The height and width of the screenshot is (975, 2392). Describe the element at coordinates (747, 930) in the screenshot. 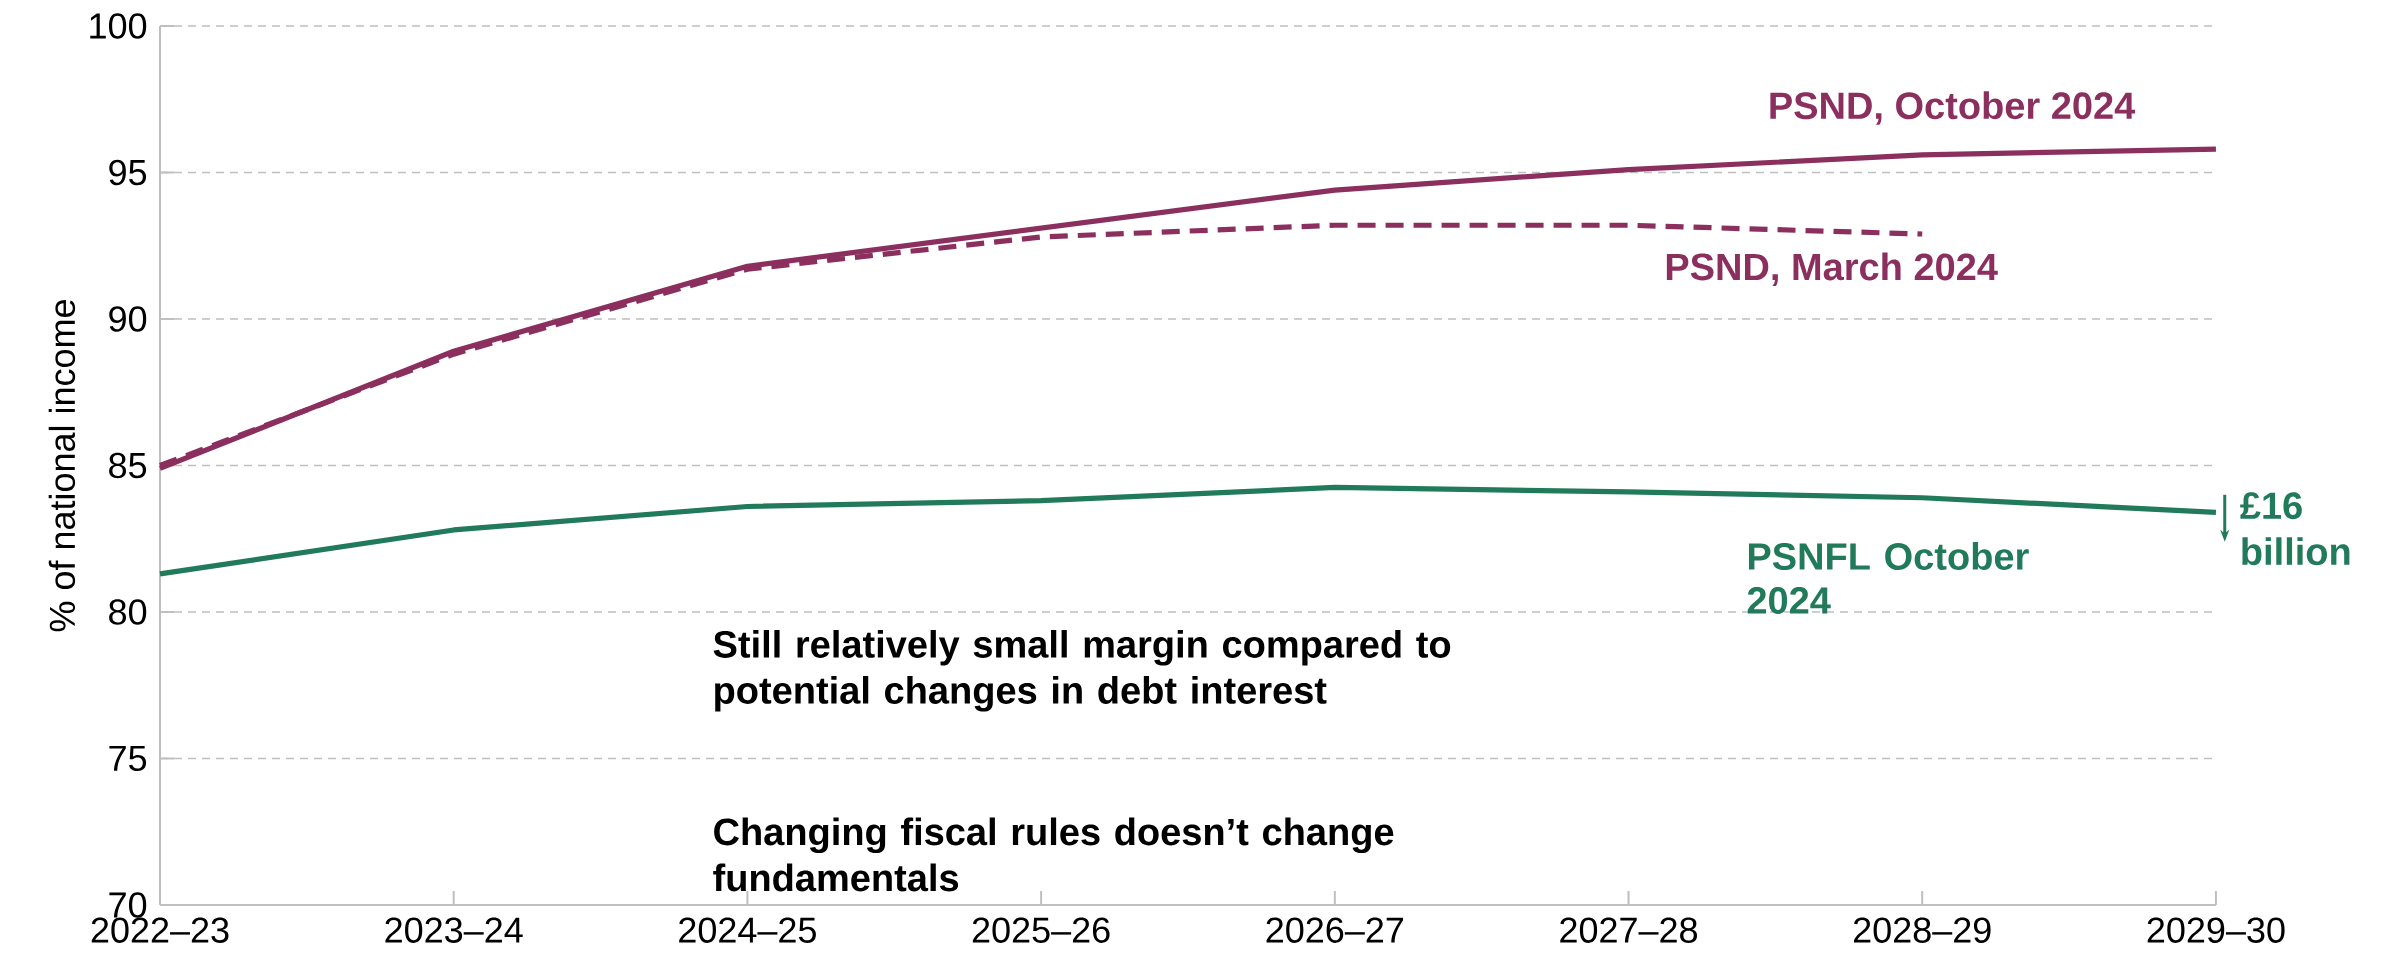

I see `x-tick-label: 2024–25` at that location.